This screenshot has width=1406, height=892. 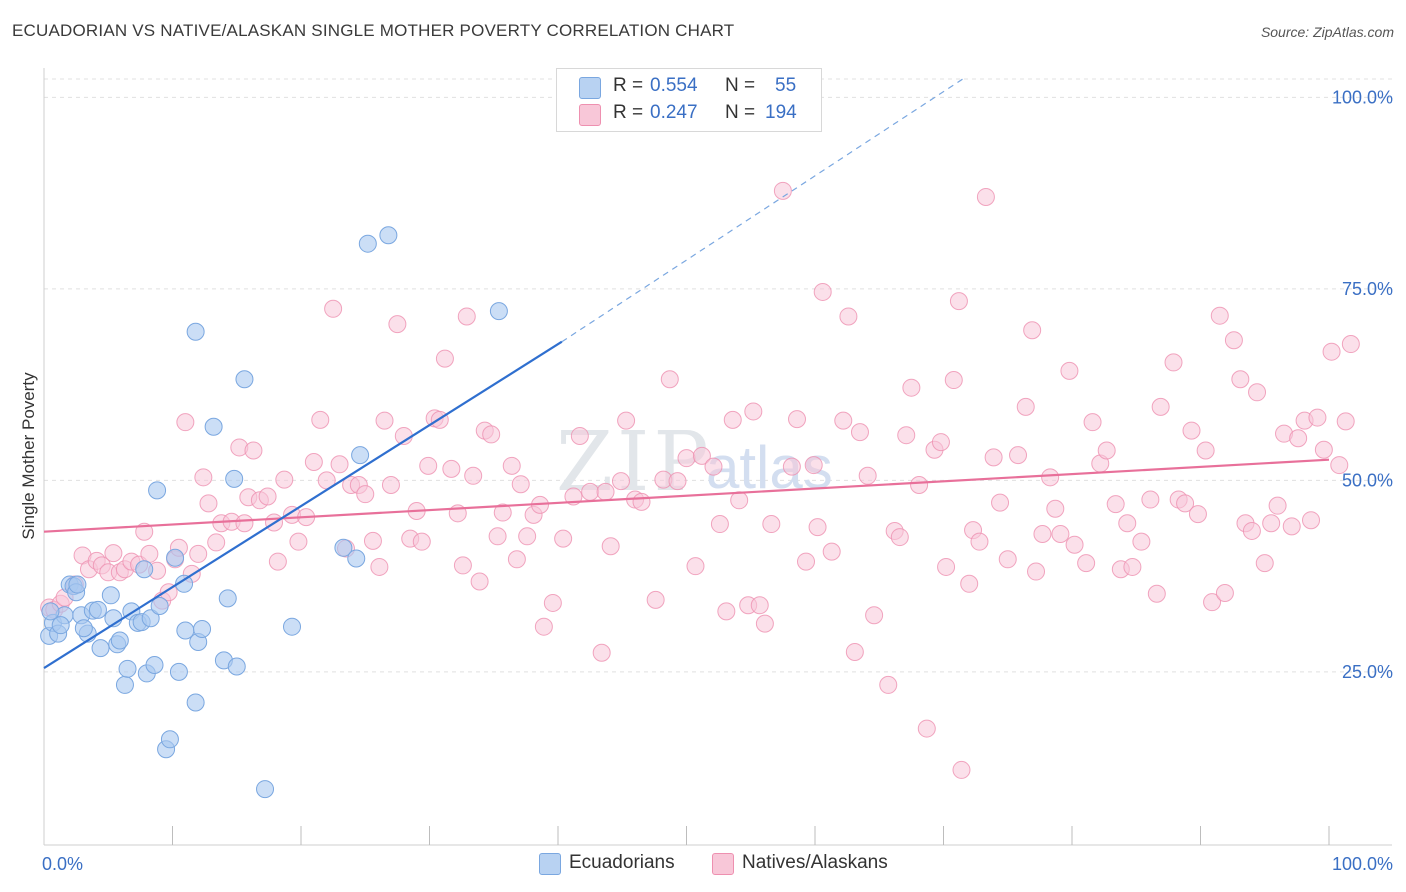 What do you see at coordinates (1367, 289) in the screenshot?
I see `y-tick-label: 75.0%` at bounding box center [1367, 289].